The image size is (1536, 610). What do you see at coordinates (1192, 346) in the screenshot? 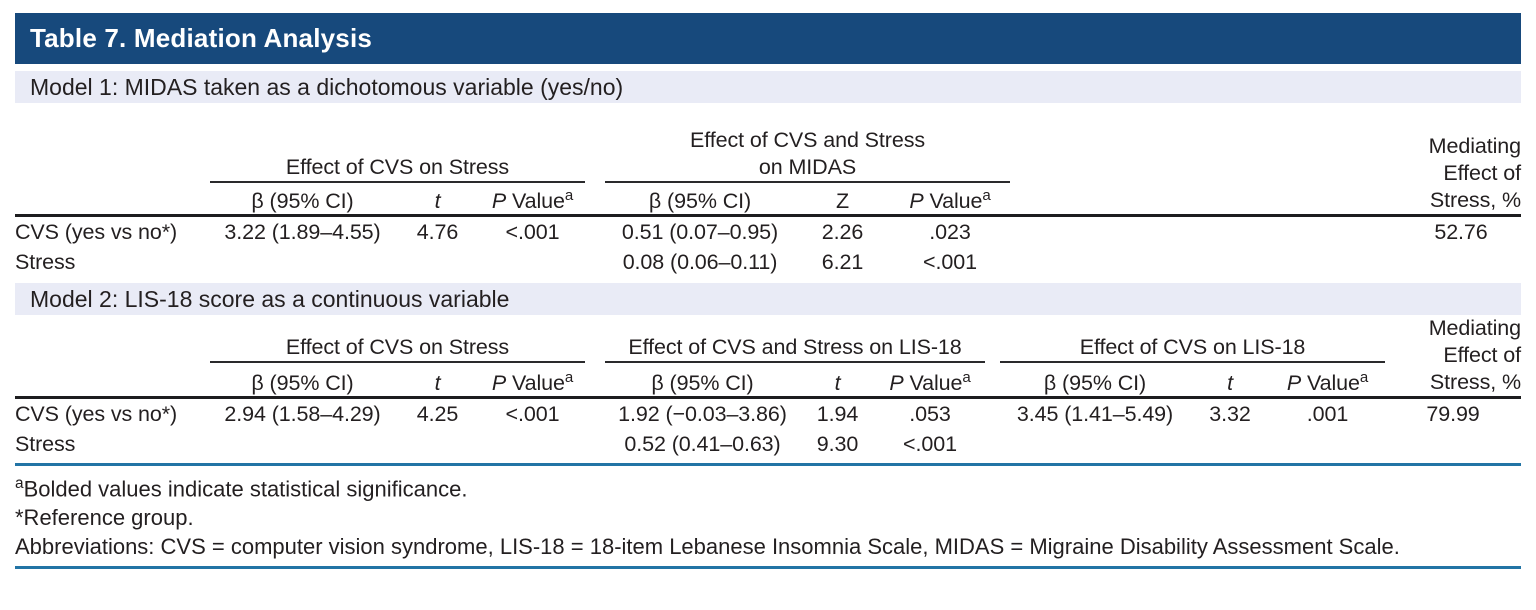
I see `group-header-label: Effect of CVS on LIS-18` at bounding box center [1192, 346].